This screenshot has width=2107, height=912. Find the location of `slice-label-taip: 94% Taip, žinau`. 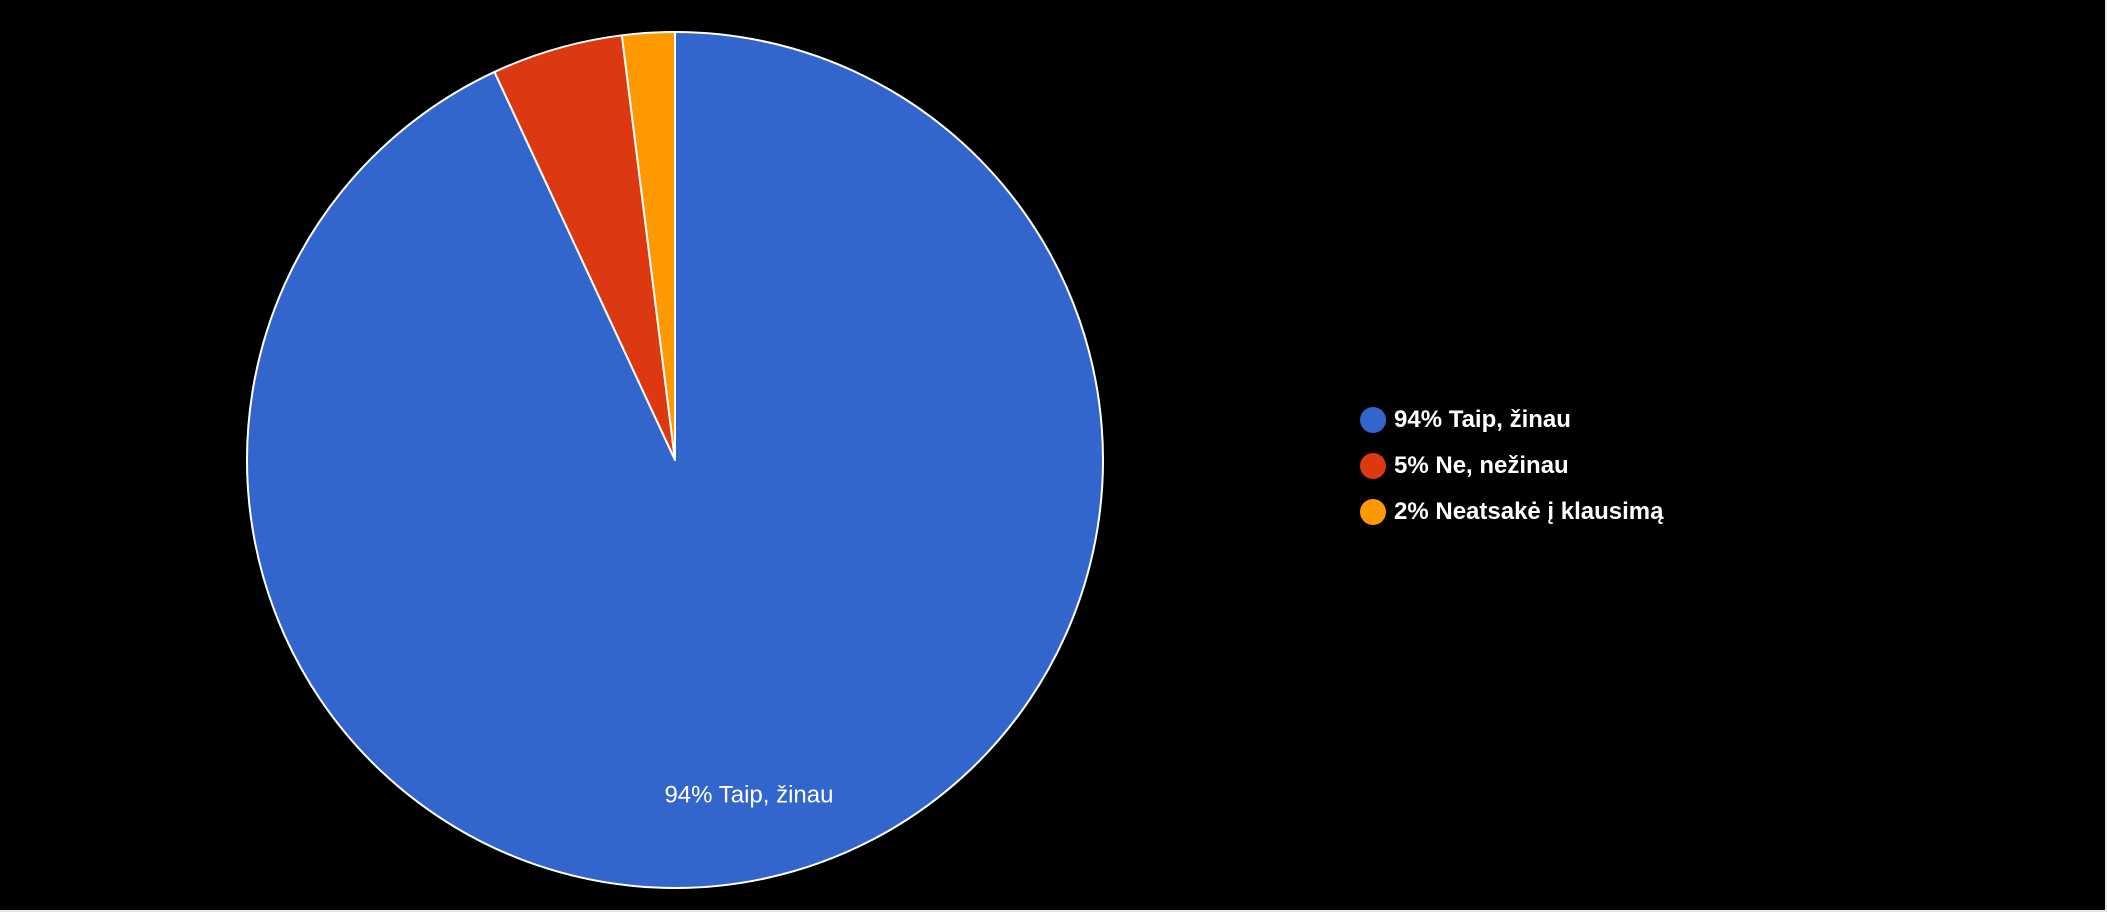

slice-label-taip: 94% Taip, žinau is located at coordinates (748, 794).